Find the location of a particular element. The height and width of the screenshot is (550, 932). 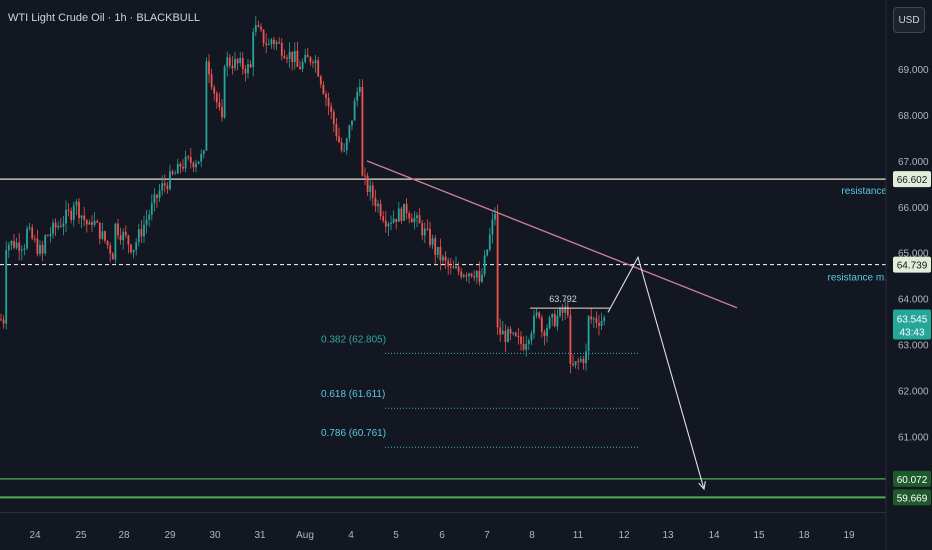

y-tick-label: 68.000 is located at coordinates (913, 116).